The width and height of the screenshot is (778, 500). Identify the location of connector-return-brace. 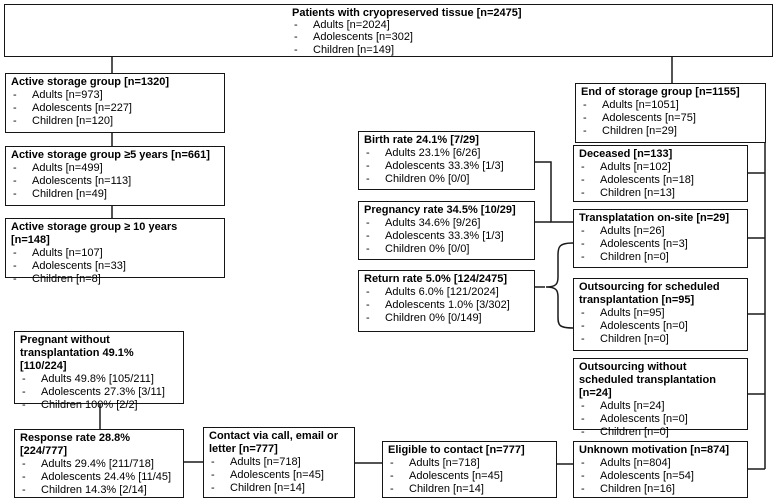
(559, 285).